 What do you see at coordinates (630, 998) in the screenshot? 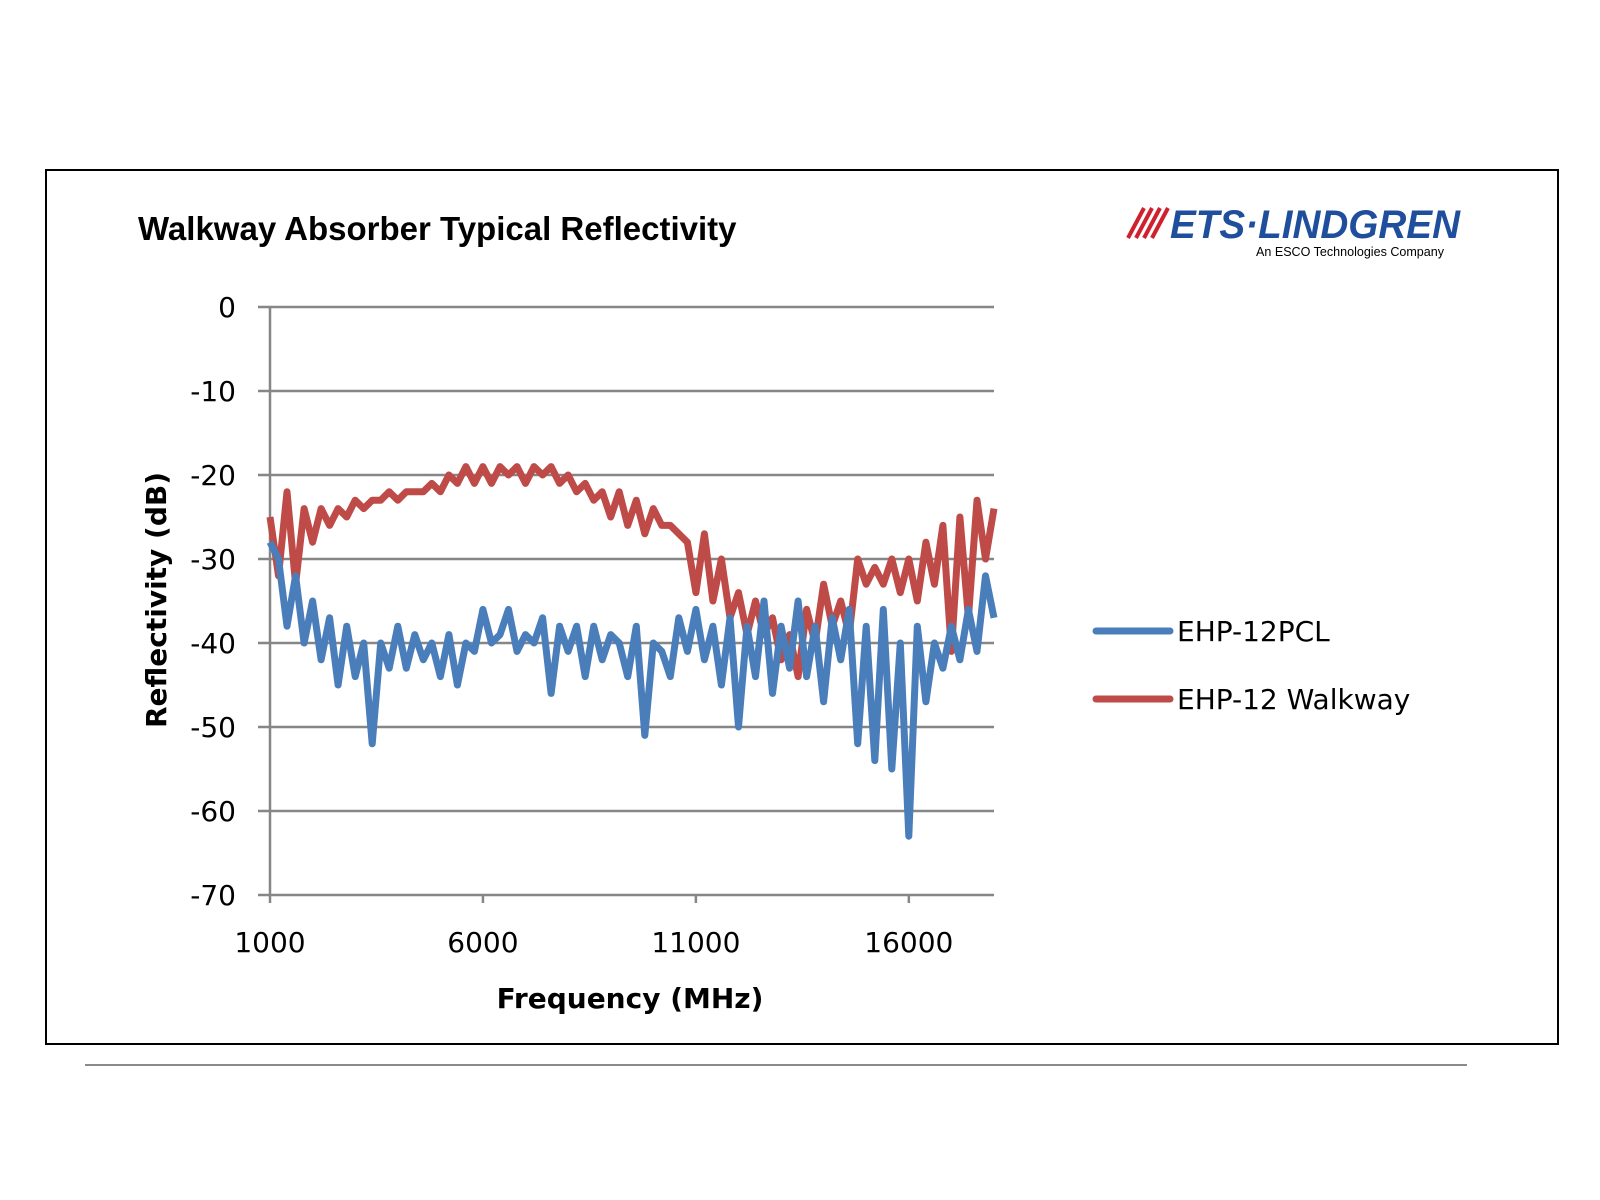
I see `x-axis-label: Frequency (MHz)` at bounding box center [630, 998].